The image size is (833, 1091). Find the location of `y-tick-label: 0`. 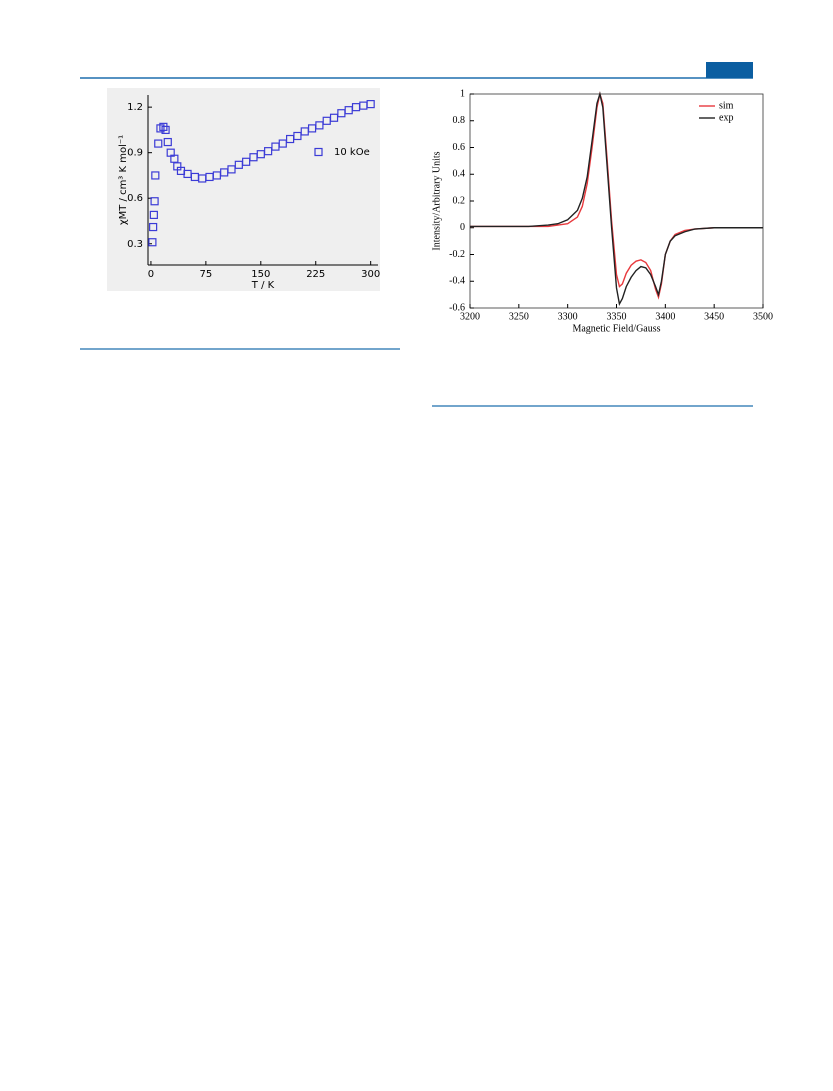

y-tick-label: 0 is located at coordinates (462, 227).